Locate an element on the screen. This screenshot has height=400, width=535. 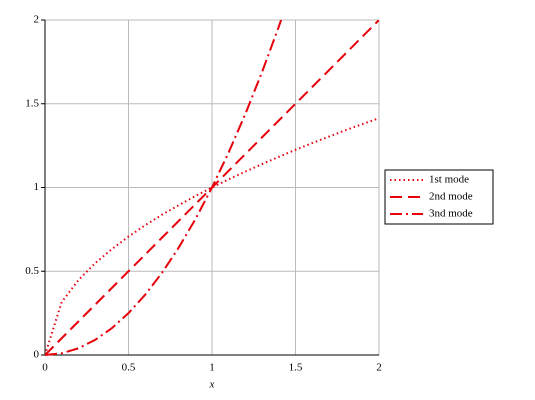
legend-label: 2nd mode is located at coordinates (451, 197).